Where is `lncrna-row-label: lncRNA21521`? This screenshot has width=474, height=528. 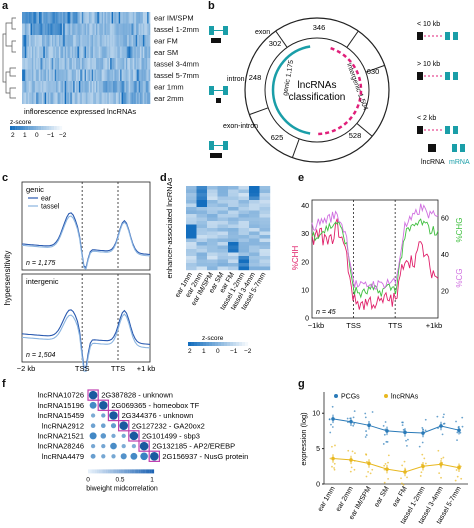
lncrna-row-label: lncRNA21521 is located at coordinates (61, 435).